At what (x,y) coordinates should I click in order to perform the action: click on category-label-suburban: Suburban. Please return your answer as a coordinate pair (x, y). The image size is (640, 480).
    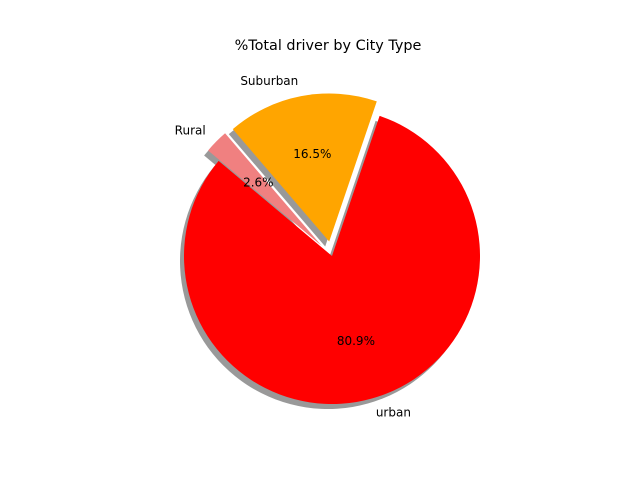
    Looking at the image, I should click on (269, 81).